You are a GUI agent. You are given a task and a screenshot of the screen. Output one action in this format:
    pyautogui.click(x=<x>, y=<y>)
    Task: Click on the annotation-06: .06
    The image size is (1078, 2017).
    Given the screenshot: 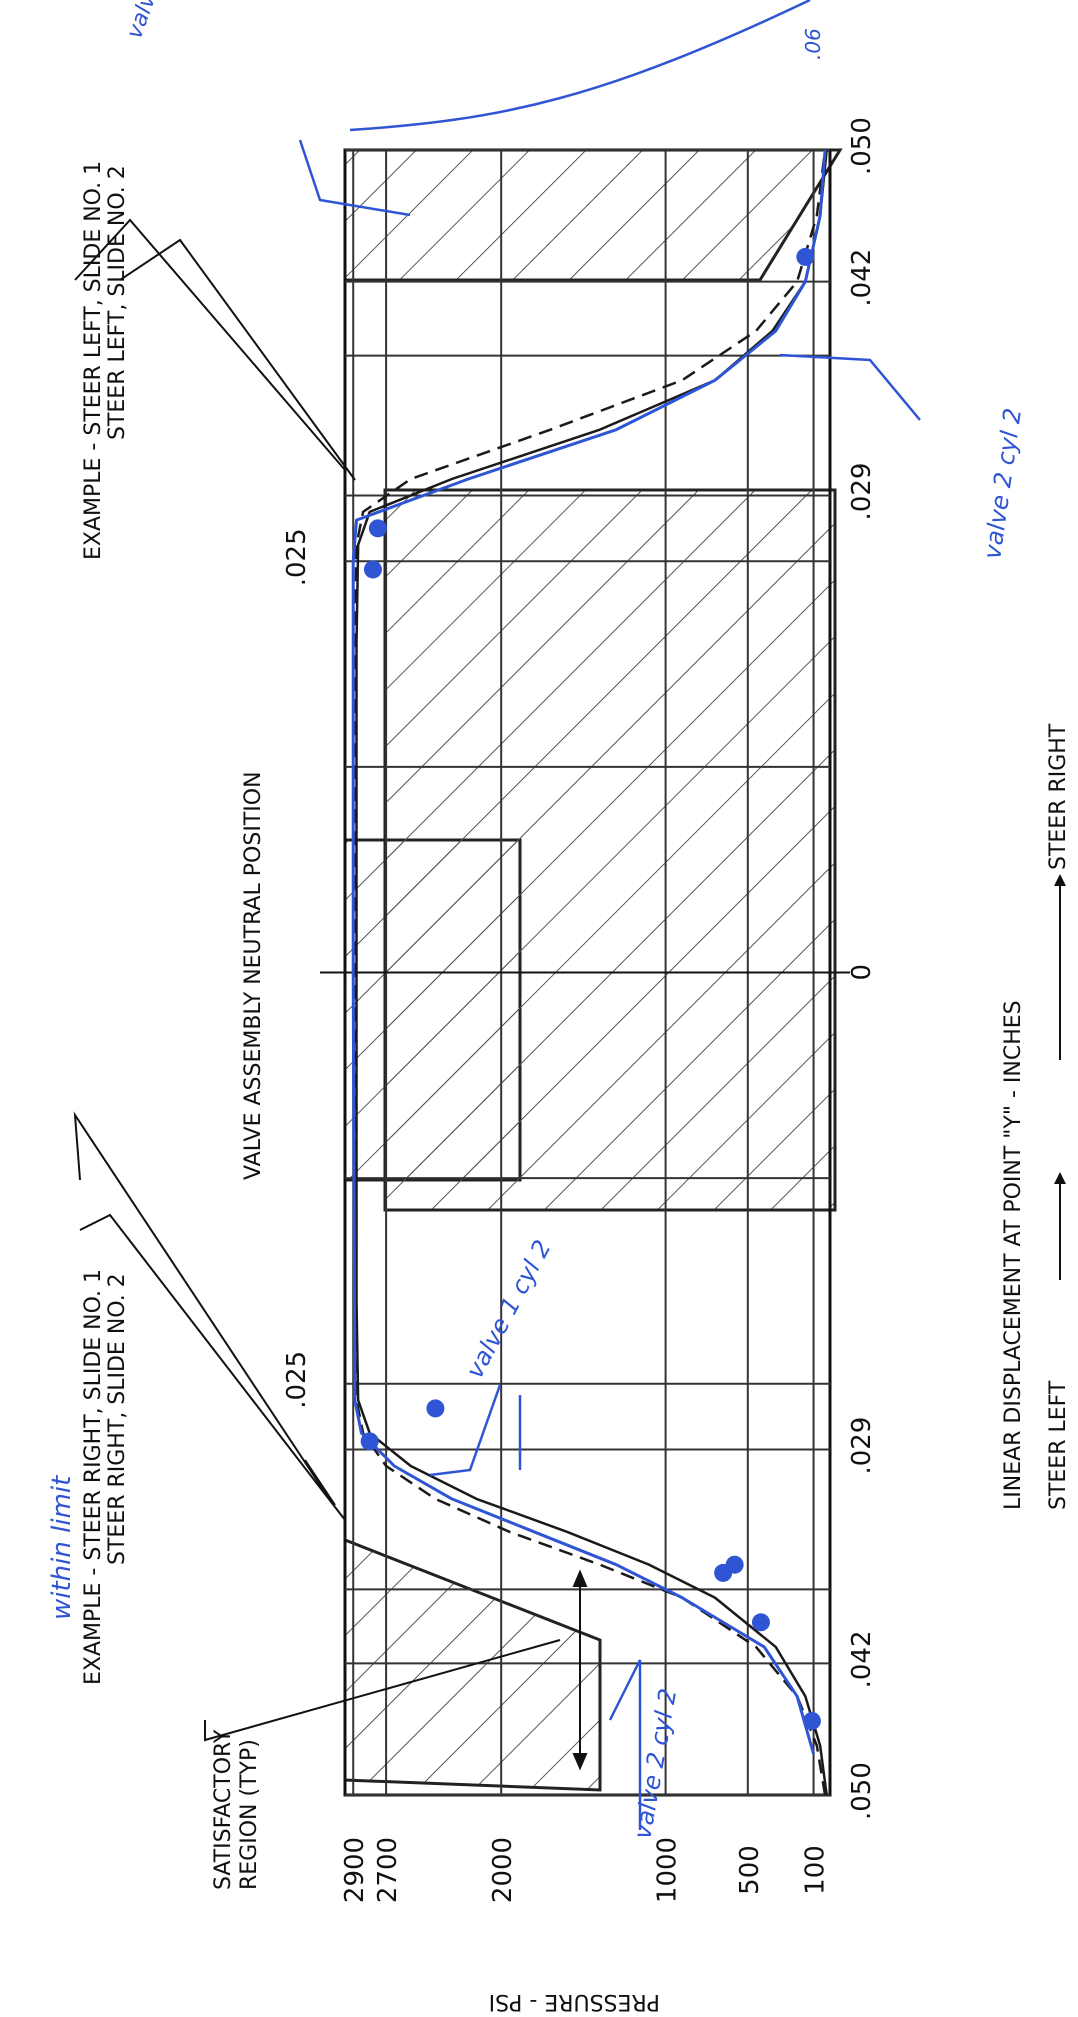 What is the action you would take?
    pyautogui.click(x=813, y=44)
    